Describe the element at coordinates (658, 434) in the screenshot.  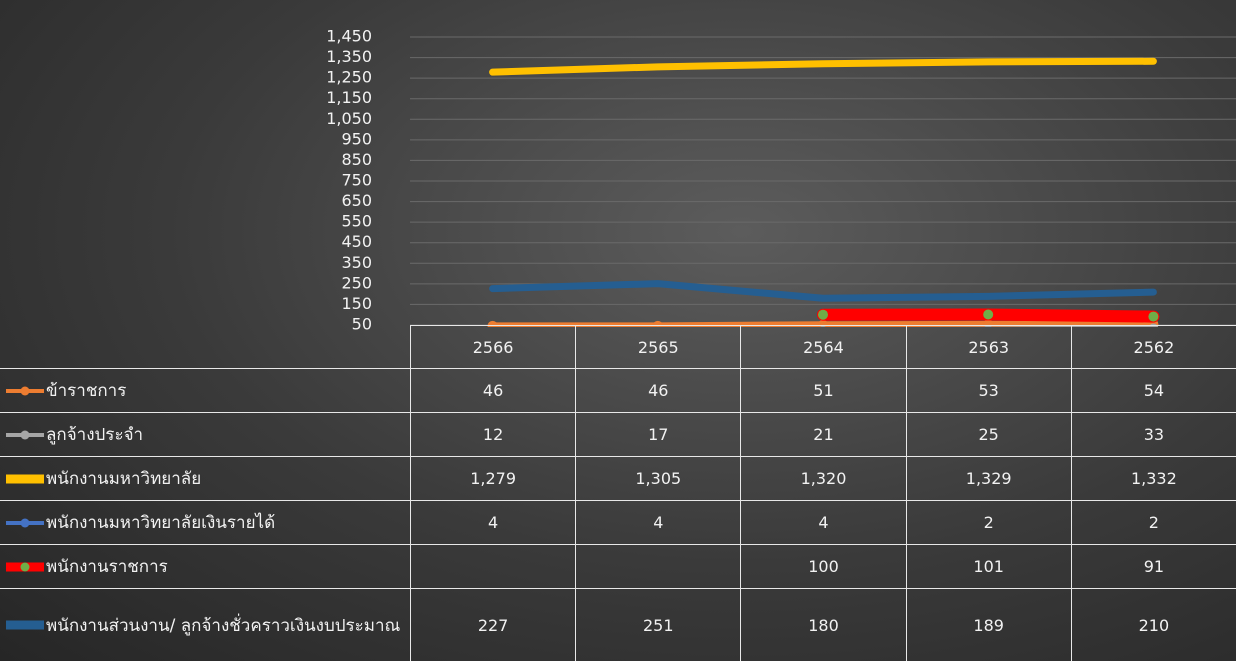
I see `data-label: 17` at that location.